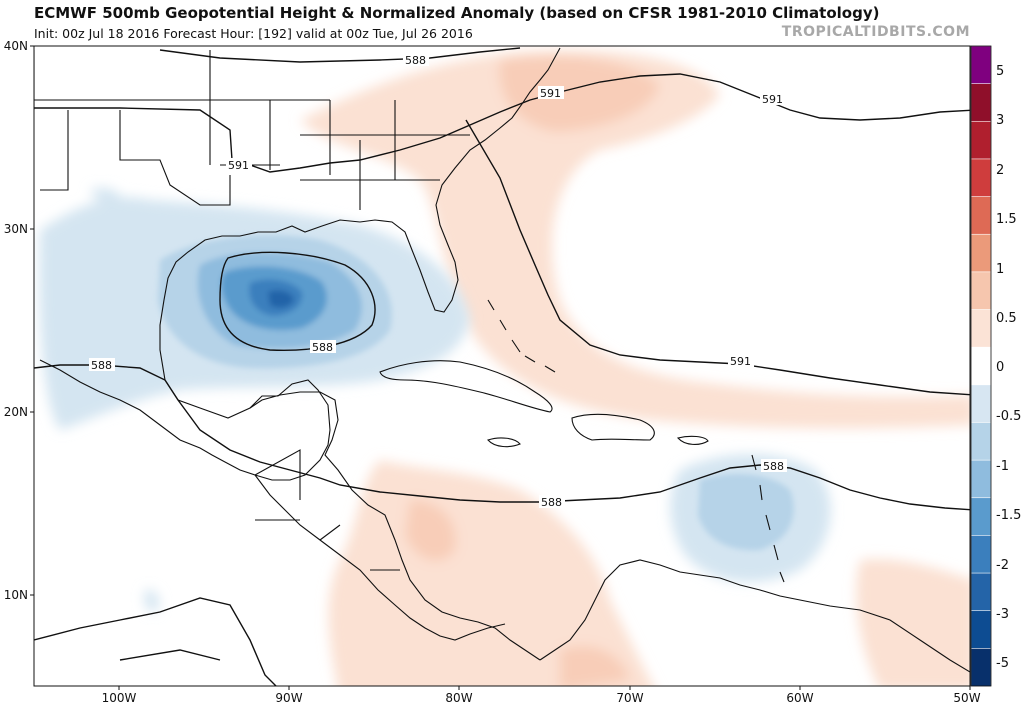 The height and width of the screenshot is (706, 1024). Describe the element at coordinates (1008, 416) in the screenshot. I see `svg-text: -0.5` at that location.